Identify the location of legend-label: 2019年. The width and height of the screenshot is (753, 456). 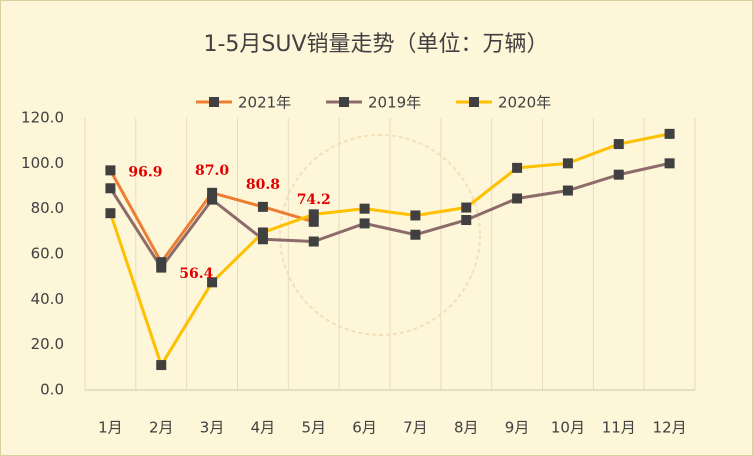
(394, 103).